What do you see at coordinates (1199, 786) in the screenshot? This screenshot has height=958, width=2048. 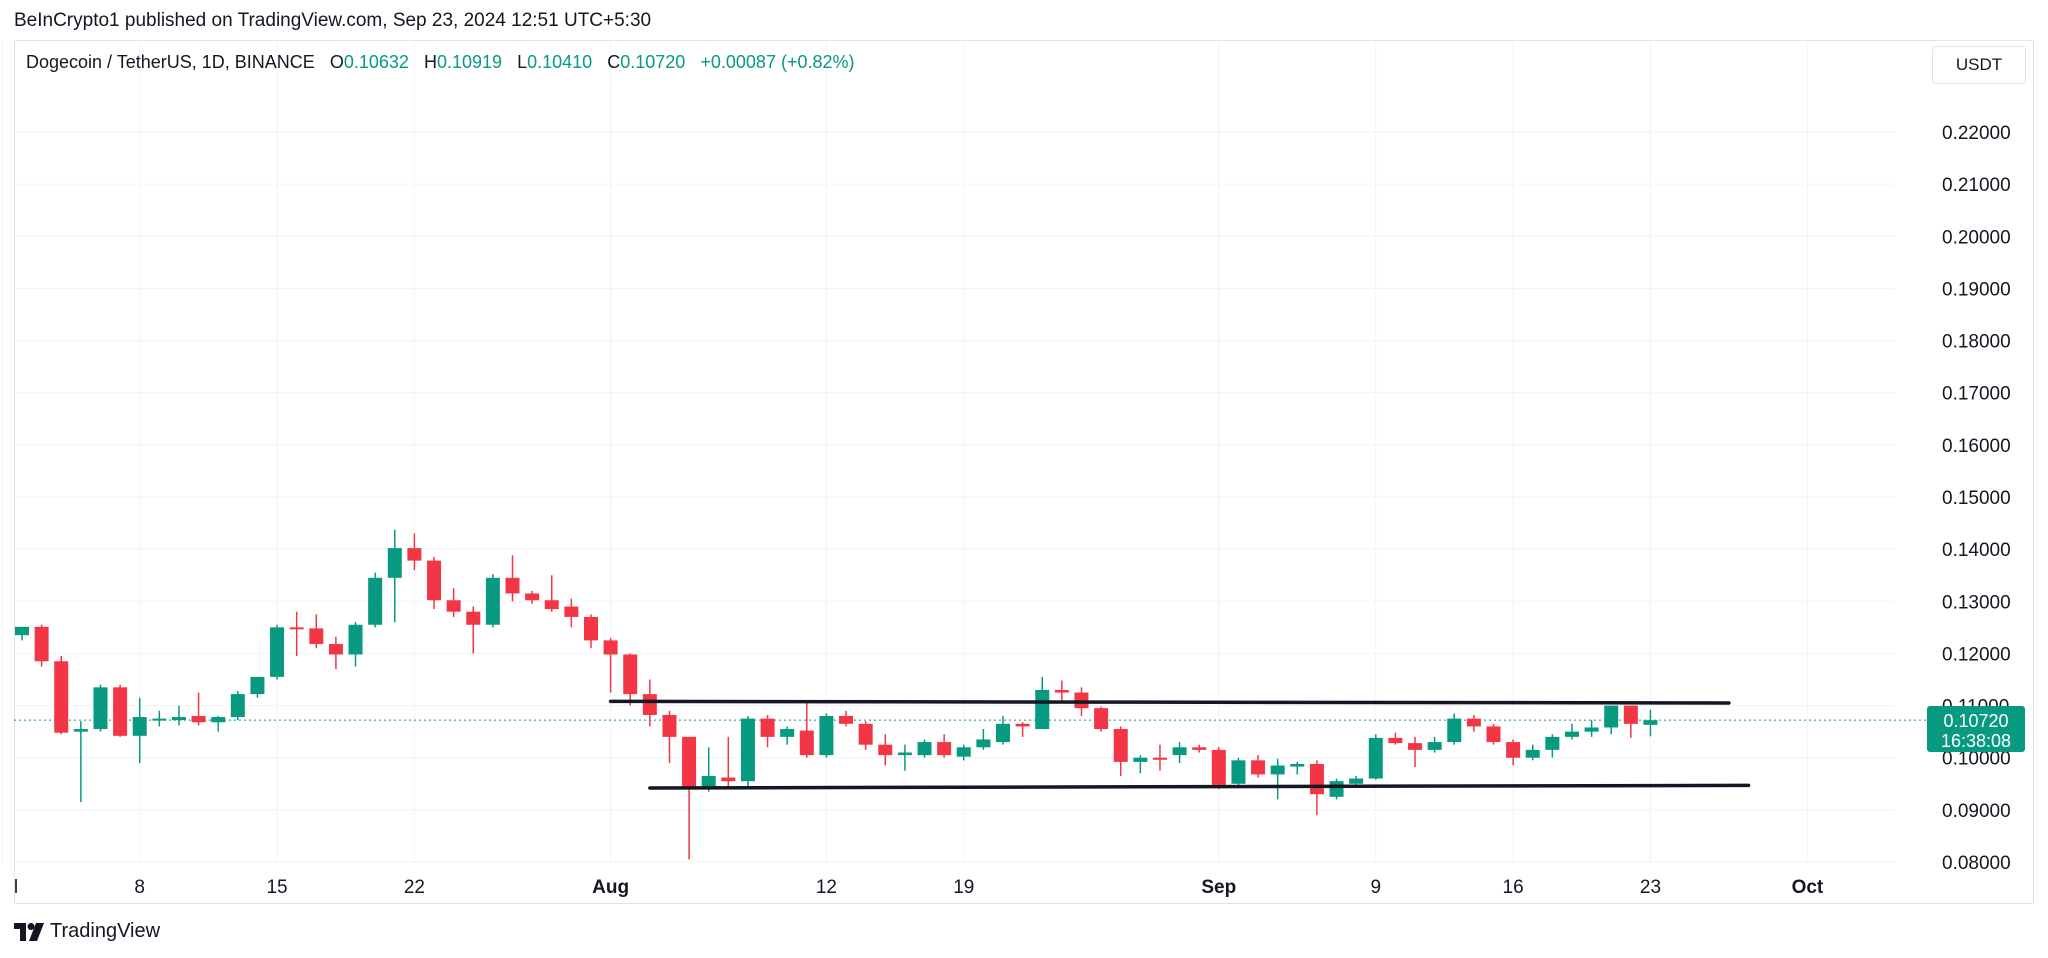 I see `support-line` at bounding box center [1199, 786].